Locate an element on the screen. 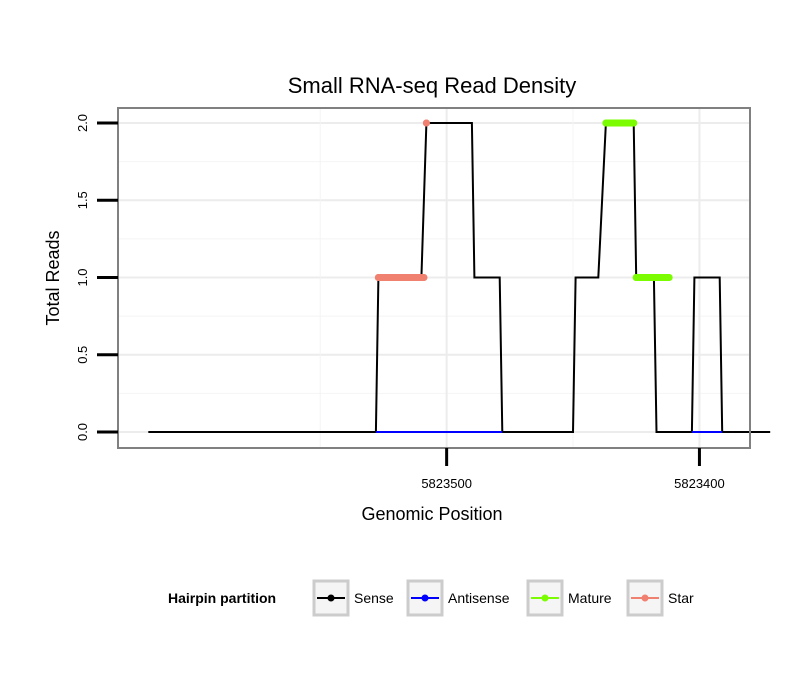  legend-item-sense: Sense is located at coordinates (353, 598).